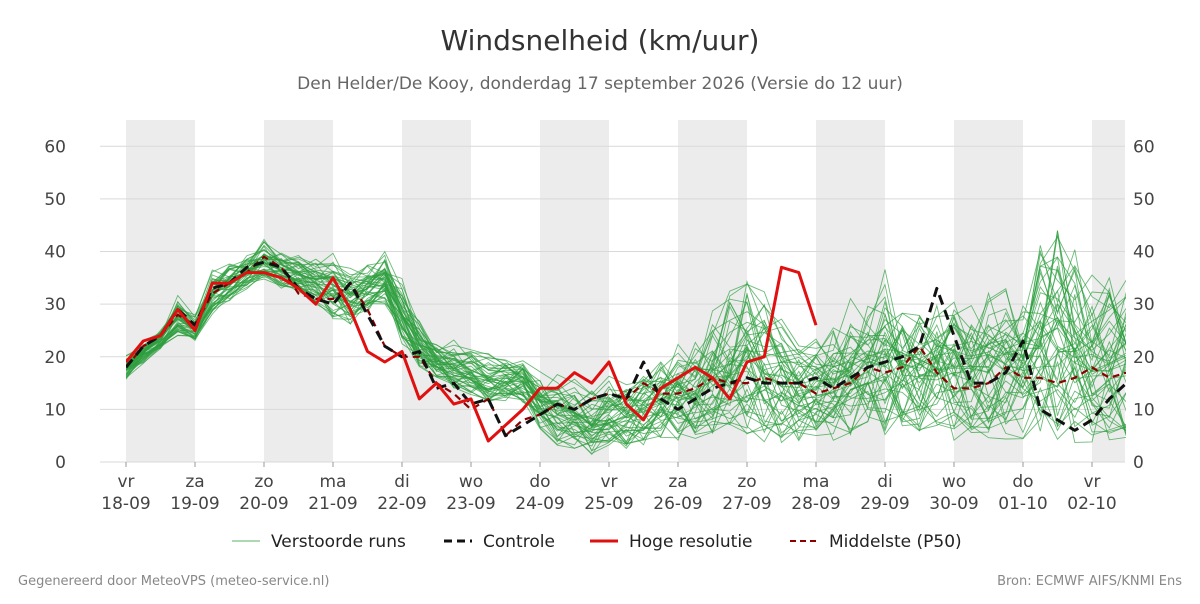 Image resolution: width=1200 pixels, height=604 pixels. What do you see at coordinates (263, 504) in the screenshot?
I see `x-tick-date: 20-09` at bounding box center [263, 504].